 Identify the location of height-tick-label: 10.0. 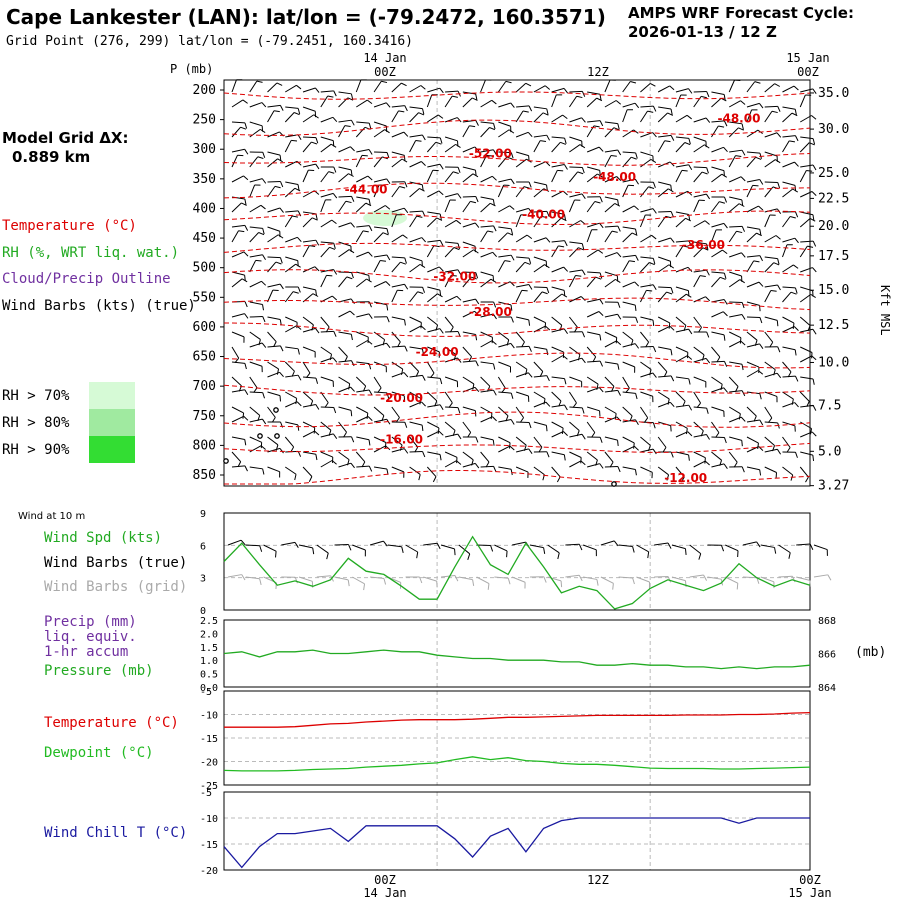
(833, 362).